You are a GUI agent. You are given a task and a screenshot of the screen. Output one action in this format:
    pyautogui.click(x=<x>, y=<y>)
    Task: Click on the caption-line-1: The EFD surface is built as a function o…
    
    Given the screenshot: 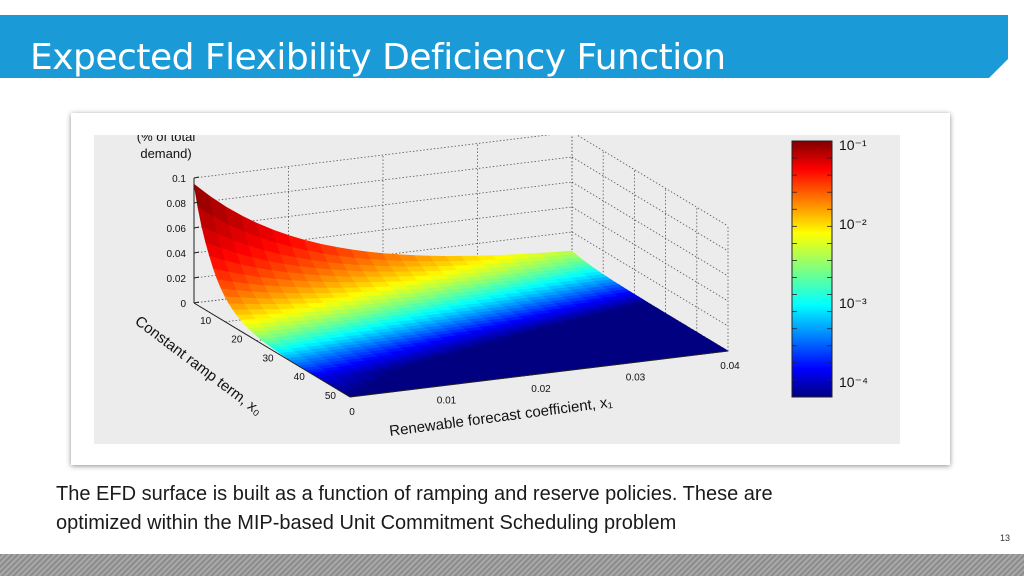 What is the action you would take?
    pyautogui.click(x=414, y=494)
    